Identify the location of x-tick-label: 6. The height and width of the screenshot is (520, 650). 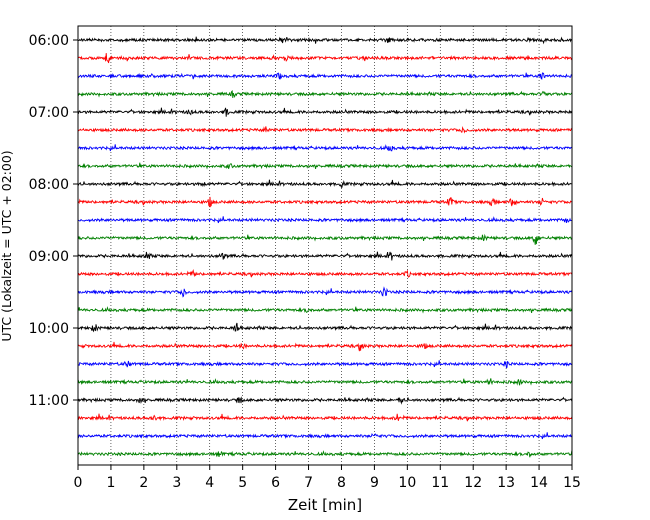
(275, 483).